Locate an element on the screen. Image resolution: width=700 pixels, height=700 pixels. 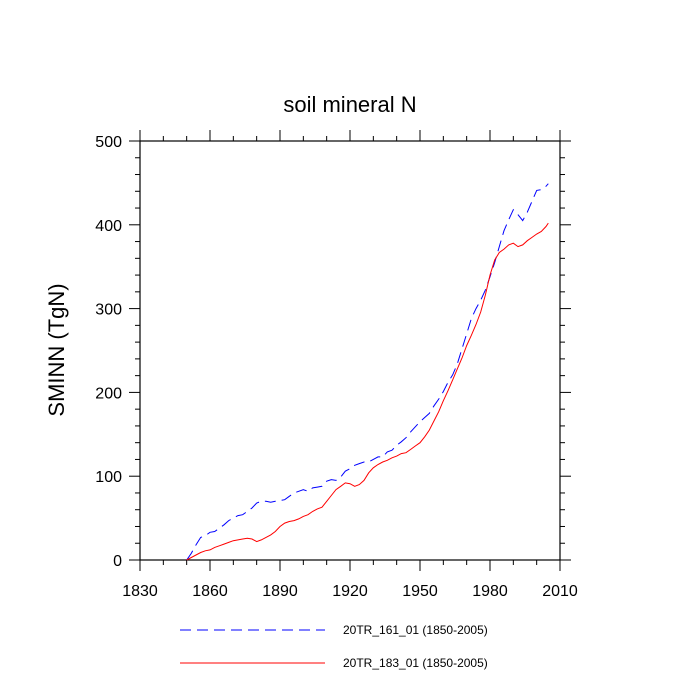
x-tick-label: 1890 is located at coordinates (280, 591).